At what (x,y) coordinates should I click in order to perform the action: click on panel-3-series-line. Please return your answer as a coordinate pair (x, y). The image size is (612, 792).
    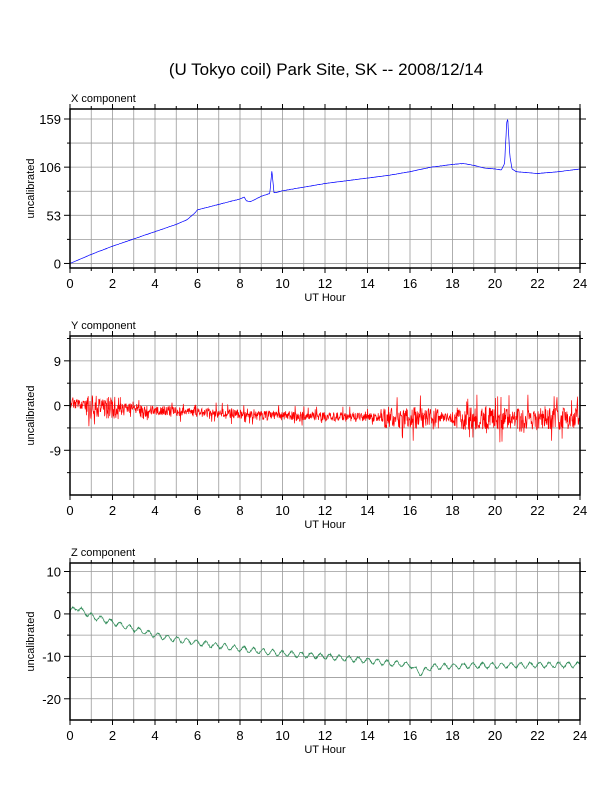
    Looking at the image, I should click on (325, 641).